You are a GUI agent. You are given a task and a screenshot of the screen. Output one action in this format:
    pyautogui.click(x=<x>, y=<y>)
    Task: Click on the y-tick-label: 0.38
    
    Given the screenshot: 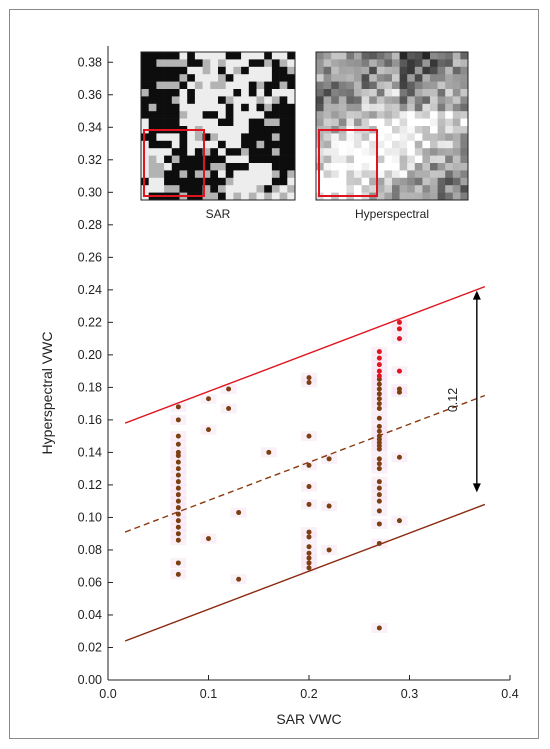 What is the action you would take?
    pyautogui.click(x=90, y=62)
    